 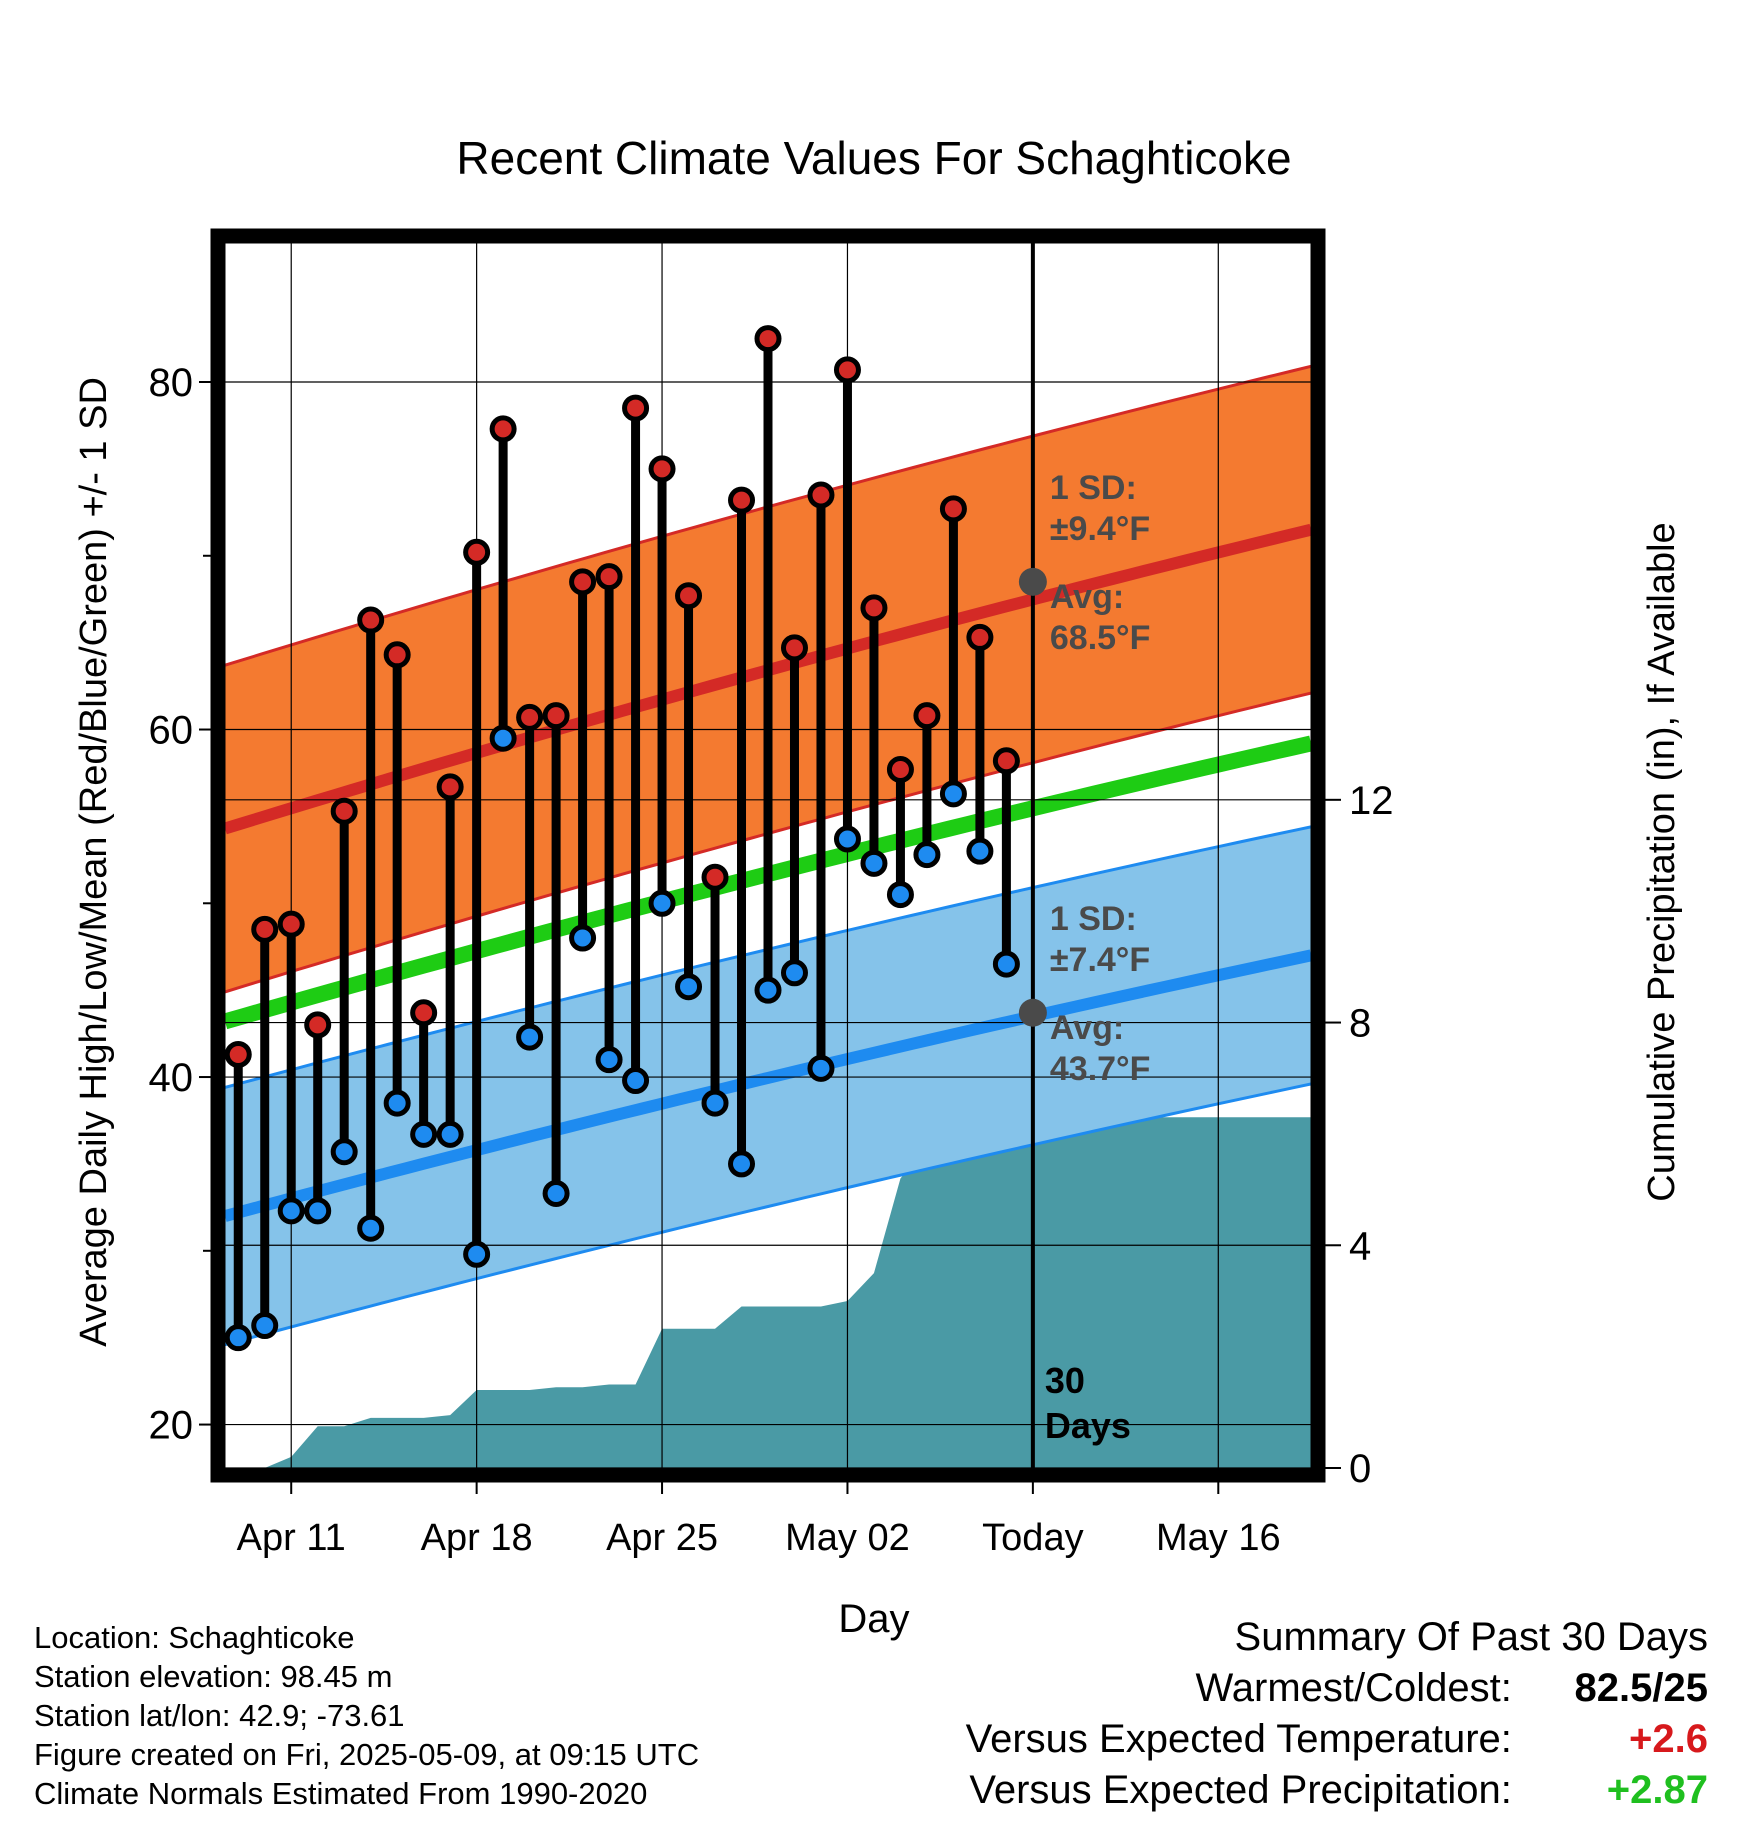 I want to click on temp-departure-row: Versus Expected Temperature: +2.6, so click(x=1337, y=1739).